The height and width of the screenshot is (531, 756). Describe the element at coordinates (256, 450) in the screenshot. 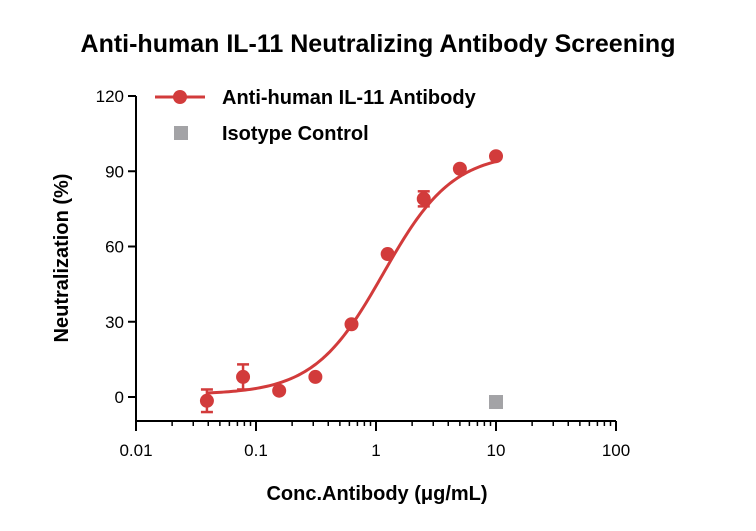

I see `x-tick-label: 0.1` at that location.